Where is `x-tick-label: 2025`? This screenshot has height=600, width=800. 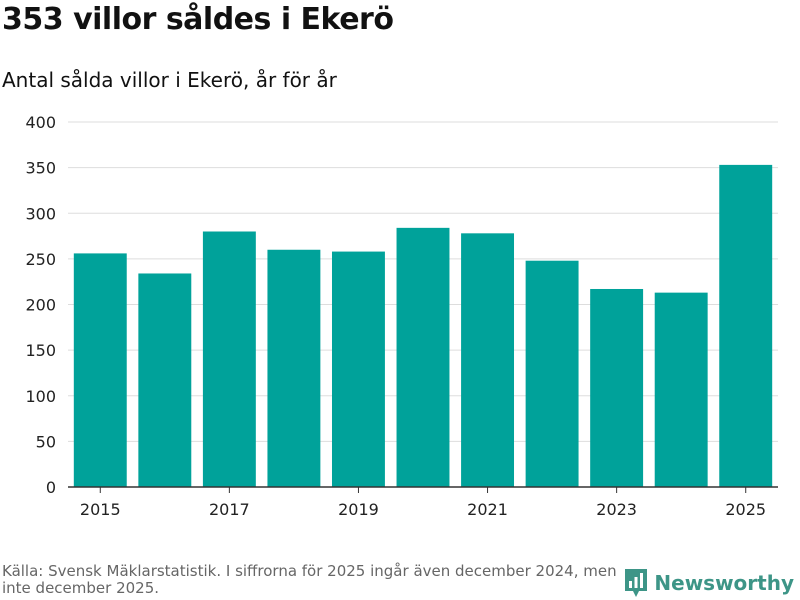 x-tick-label: 2025 is located at coordinates (745, 509).